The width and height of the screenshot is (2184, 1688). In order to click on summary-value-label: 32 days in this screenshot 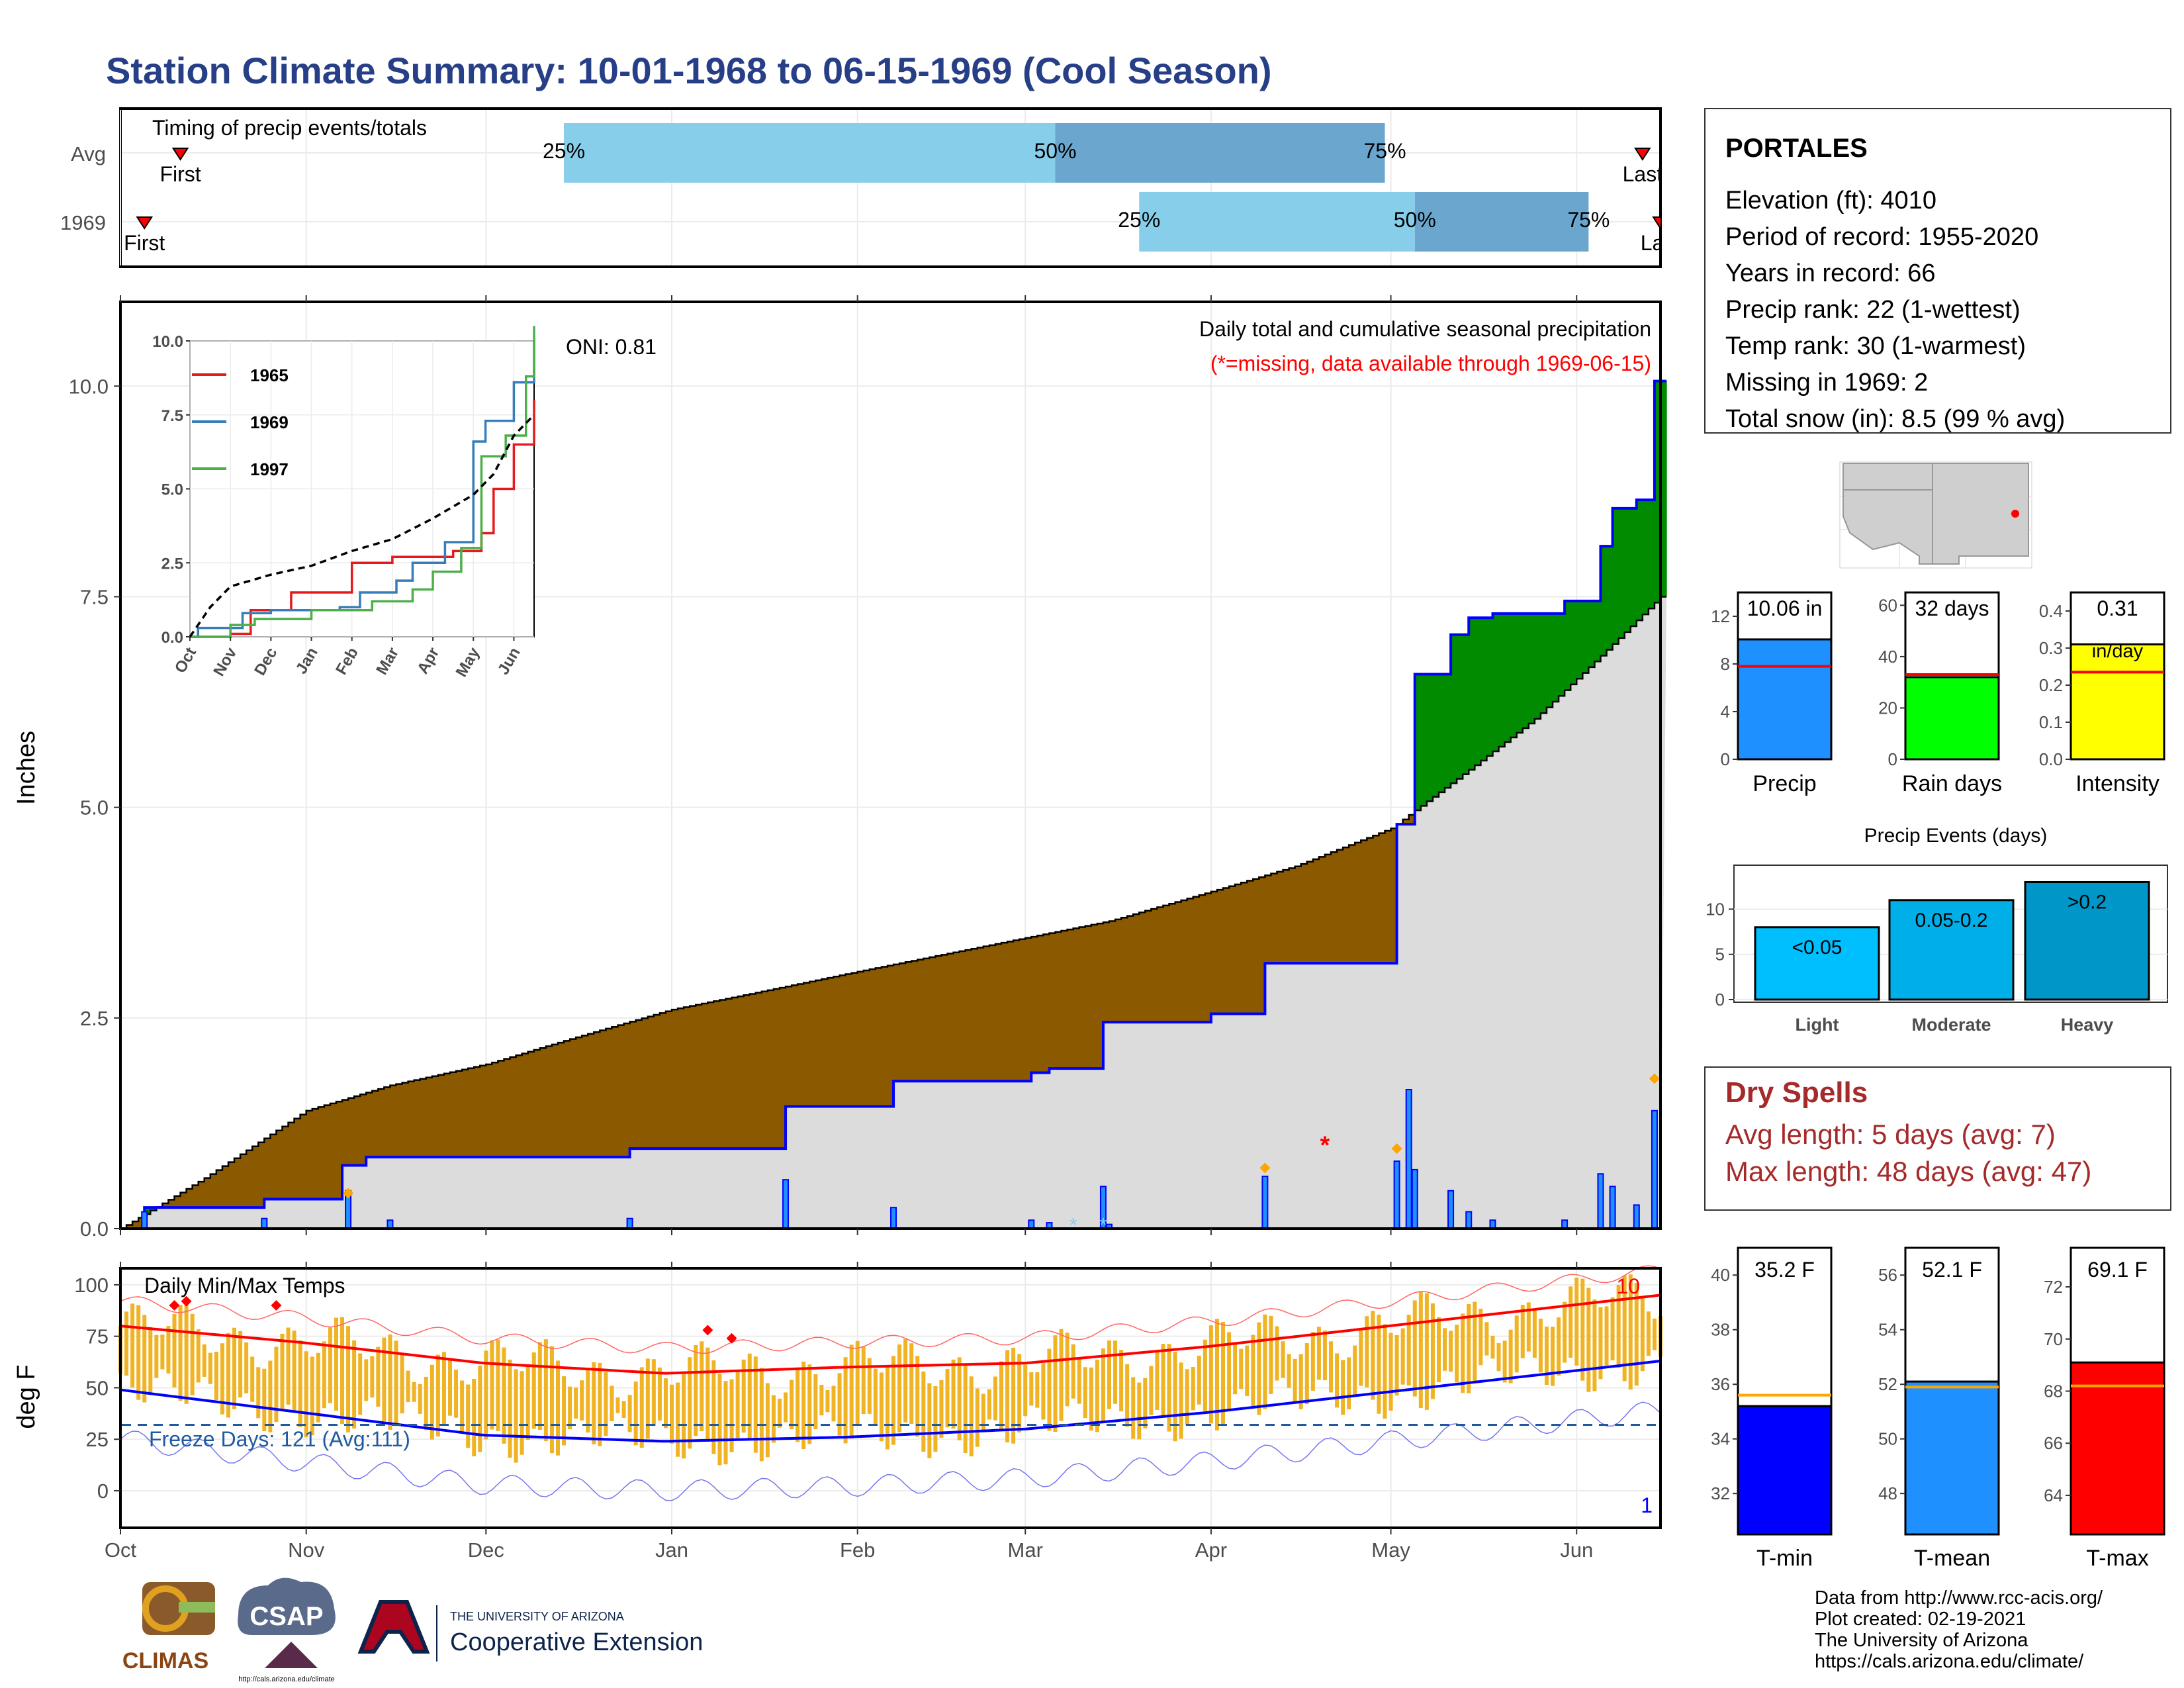, I will do `click(1952, 608)`.